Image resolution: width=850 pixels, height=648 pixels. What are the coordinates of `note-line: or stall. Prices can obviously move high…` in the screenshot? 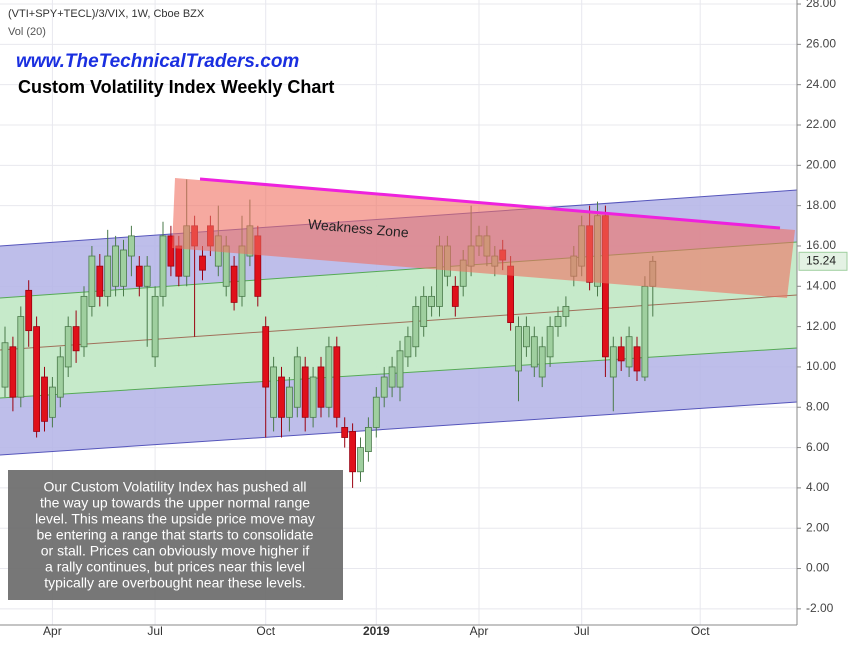 It's located at (175, 551).